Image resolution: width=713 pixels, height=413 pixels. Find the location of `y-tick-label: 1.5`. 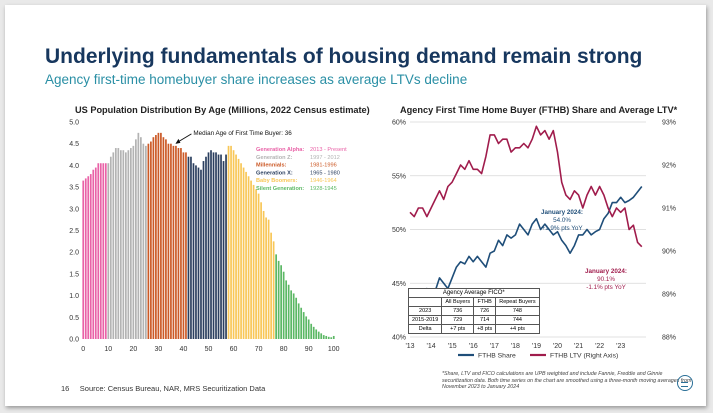

y-tick-label: 1.5 is located at coordinates (74, 274).